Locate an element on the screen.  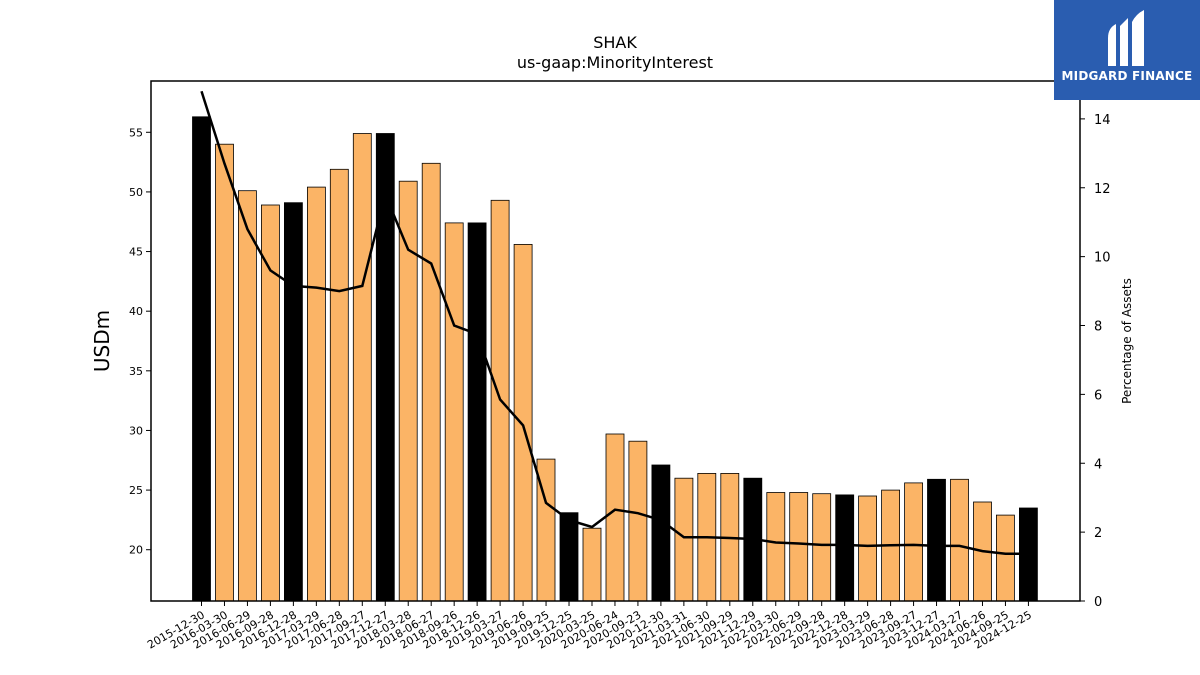
y2-tick-label: 12 is located at coordinates (1102, 189).